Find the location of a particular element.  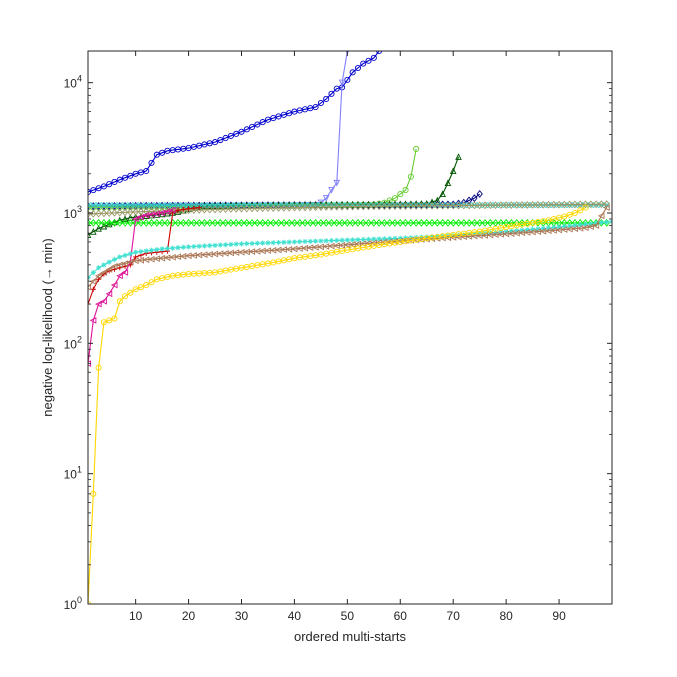

x-tick-label: 90 is located at coordinates (559, 616).